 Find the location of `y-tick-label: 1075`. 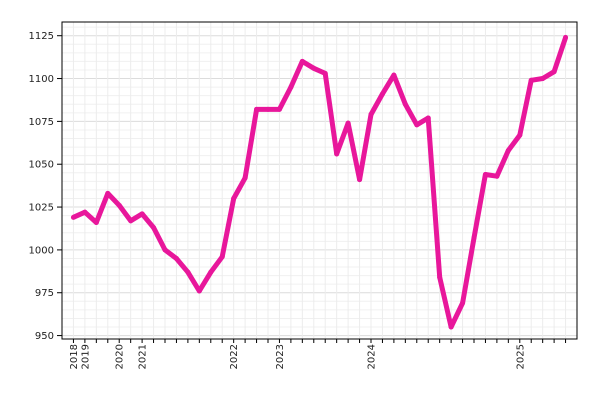

y-tick-label: 1075 is located at coordinates (41, 122).